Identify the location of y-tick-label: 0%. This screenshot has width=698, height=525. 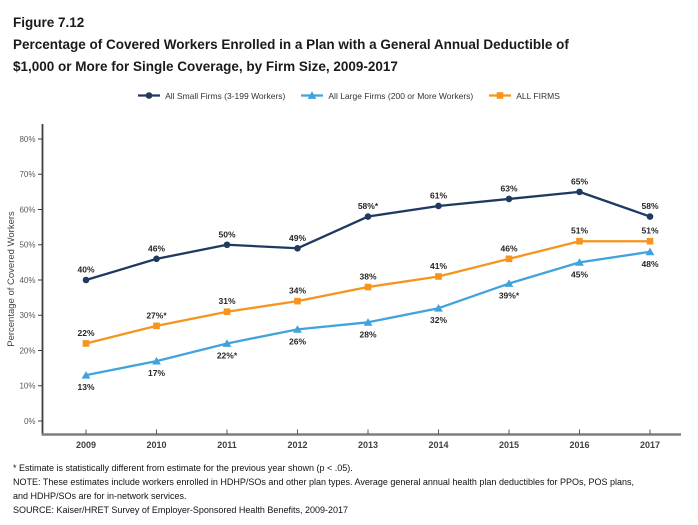
(30, 421).